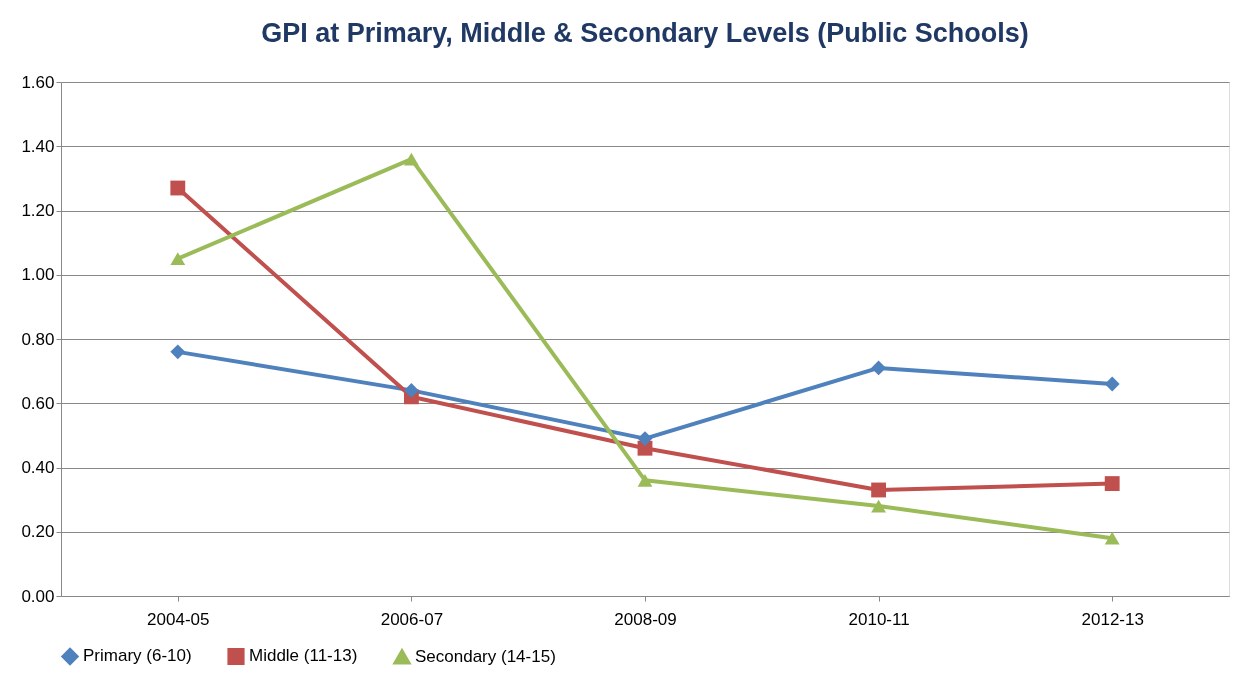 Image resolution: width=1259 pixels, height=685 pixels. I want to click on y-tick-label: 1.60, so click(38, 82).